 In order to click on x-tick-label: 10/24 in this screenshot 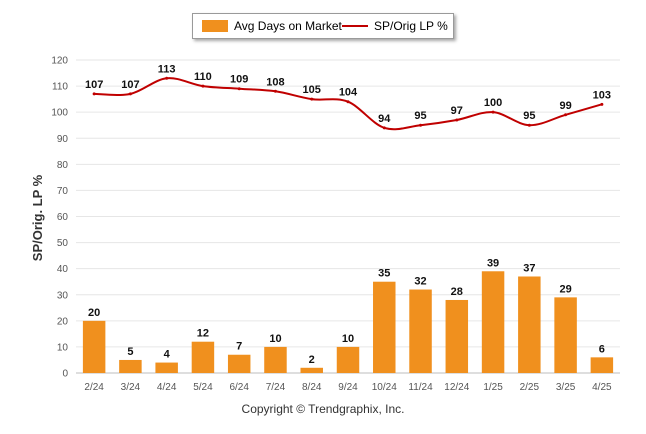, I will do `click(384, 387)`.